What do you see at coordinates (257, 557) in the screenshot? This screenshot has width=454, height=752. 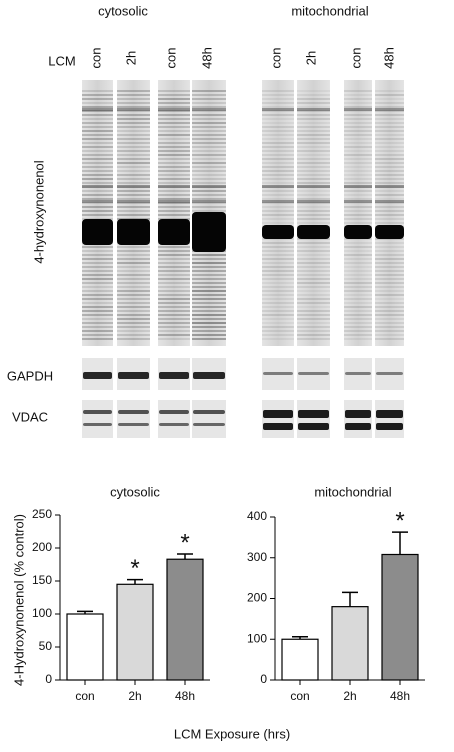 I see `y-tick-label: 300` at bounding box center [257, 557].